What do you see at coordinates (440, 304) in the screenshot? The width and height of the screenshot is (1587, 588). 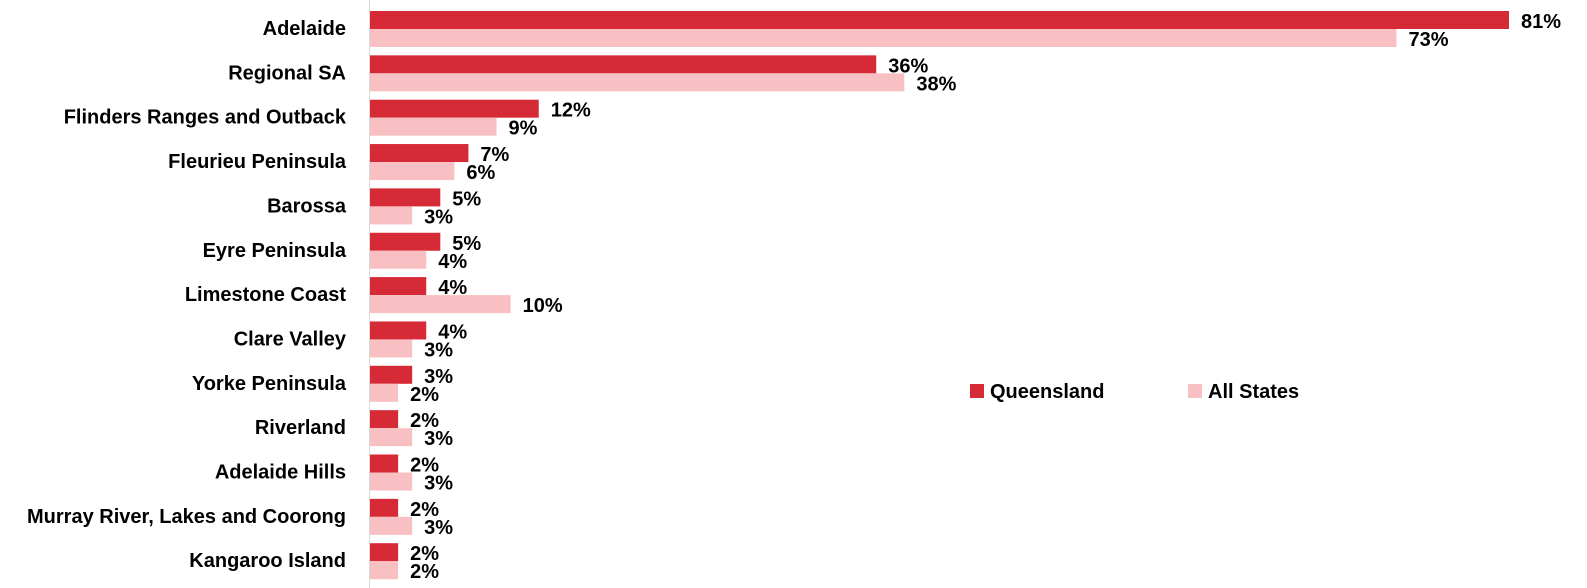 I see `bar-all-states-limestone-coast` at bounding box center [440, 304].